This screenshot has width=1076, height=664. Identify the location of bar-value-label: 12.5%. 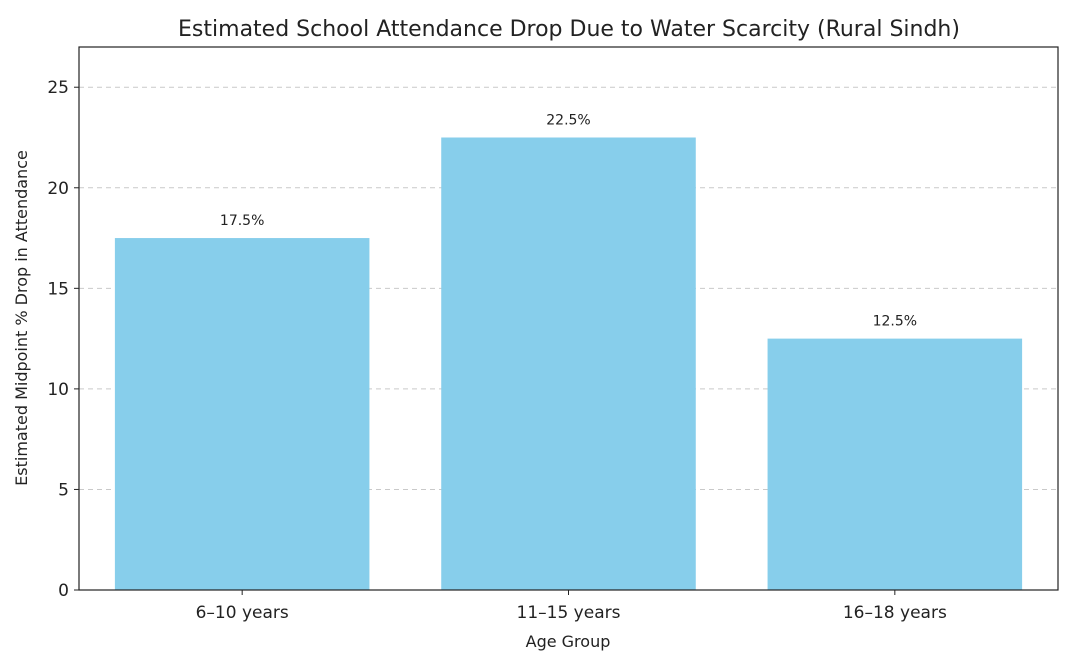
(895, 322).